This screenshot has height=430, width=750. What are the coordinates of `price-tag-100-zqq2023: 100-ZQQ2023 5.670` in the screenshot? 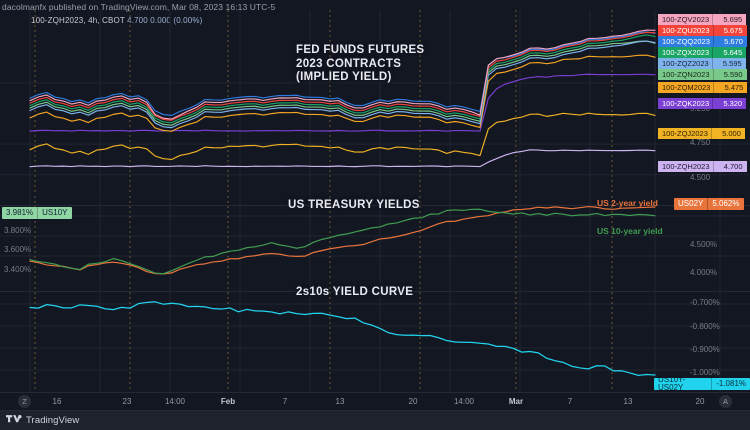 It's located at (702, 41).